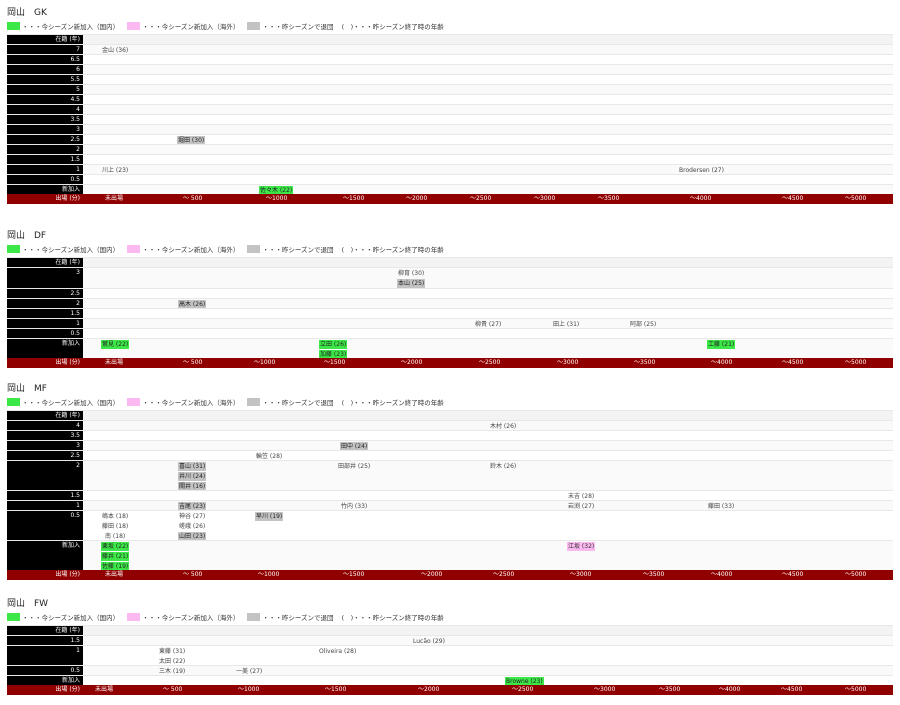  What do you see at coordinates (411, 283) in the screenshot?
I see `player-entry: 本山 (25)` at bounding box center [411, 283].